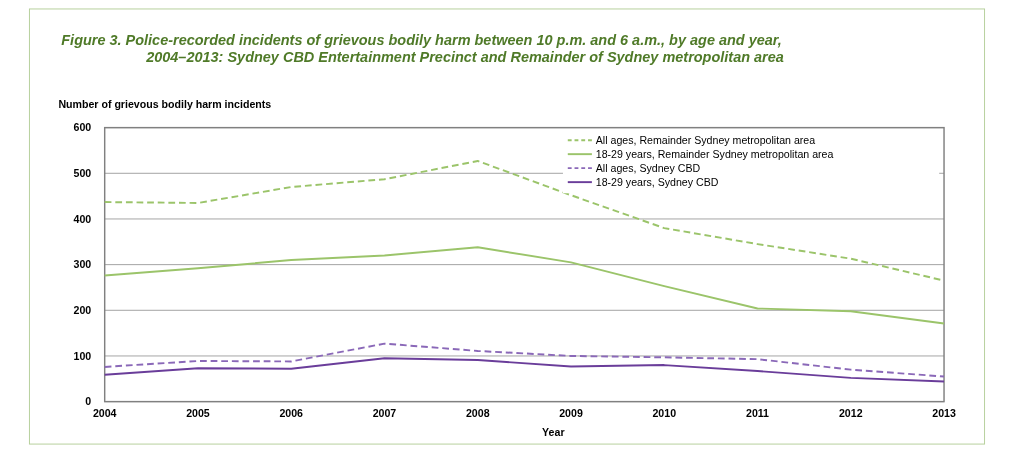 This screenshot has width=1014, height=454. Describe the element at coordinates (664, 413) in the screenshot. I see `x-tick-label: 2010` at that location.